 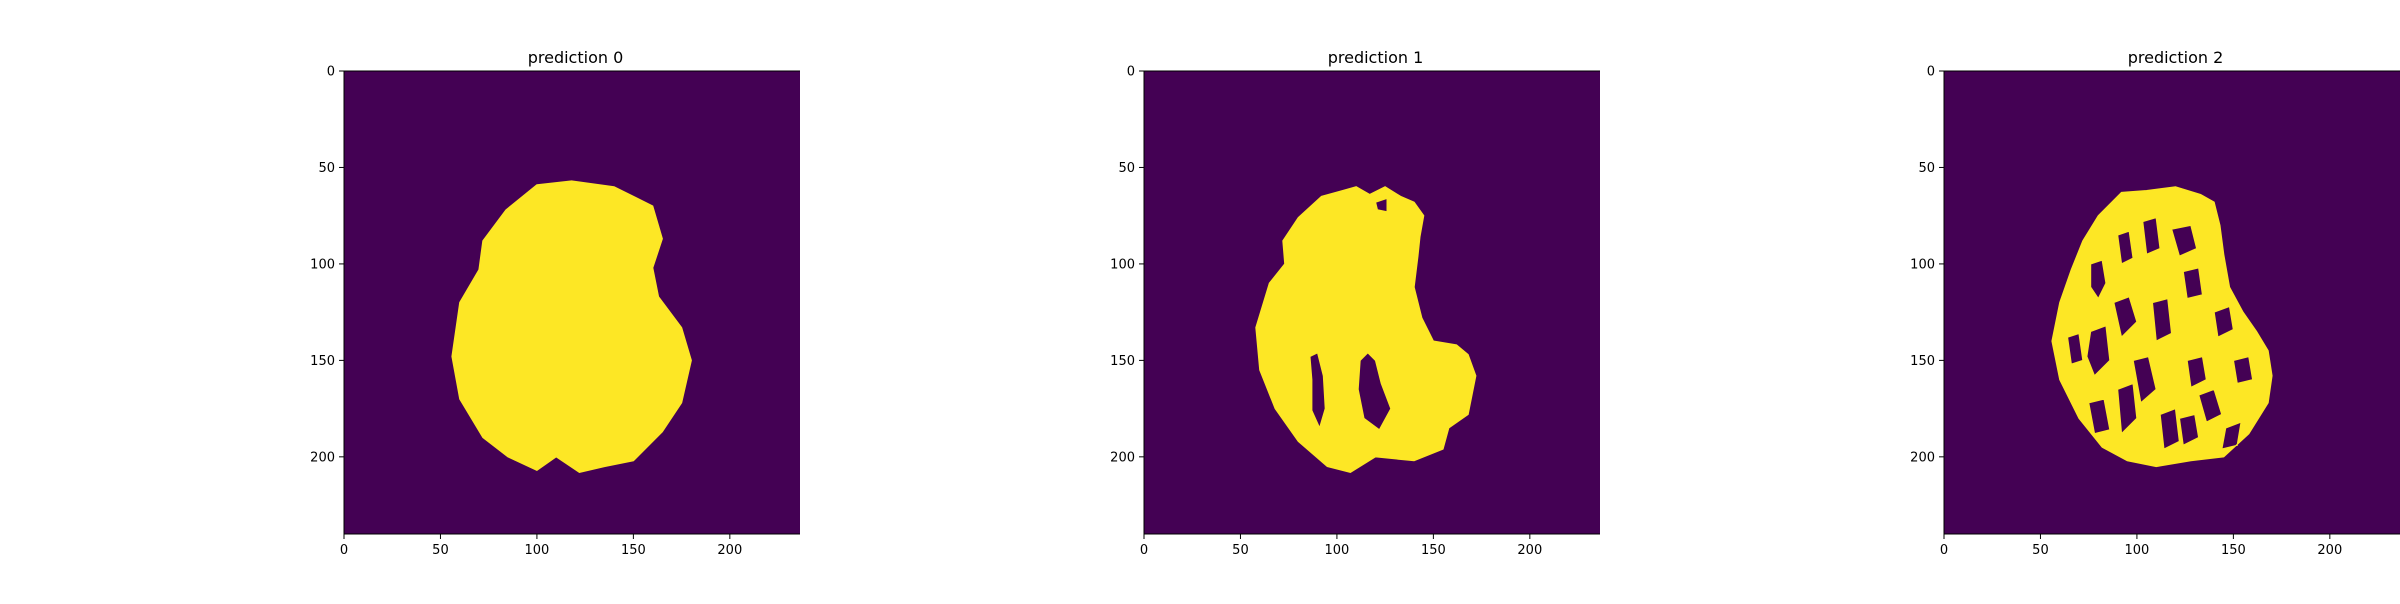 I want to click on chart-title: prediction 0, so click(x=576, y=57).